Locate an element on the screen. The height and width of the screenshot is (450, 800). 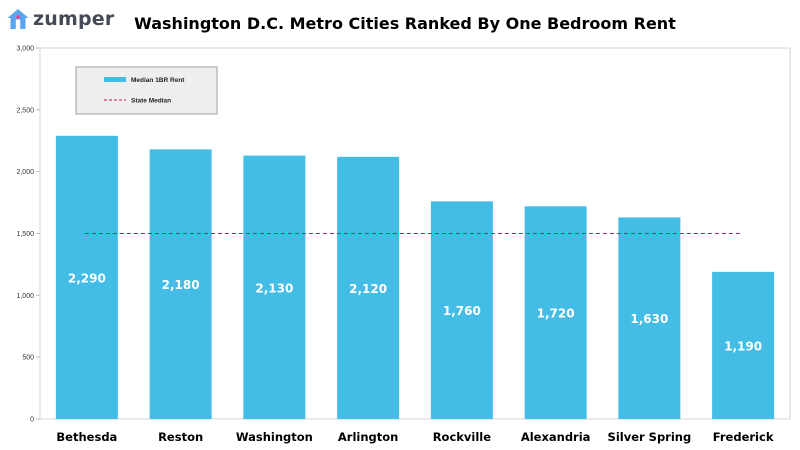
house-logo-icon is located at coordinates (18, 19).